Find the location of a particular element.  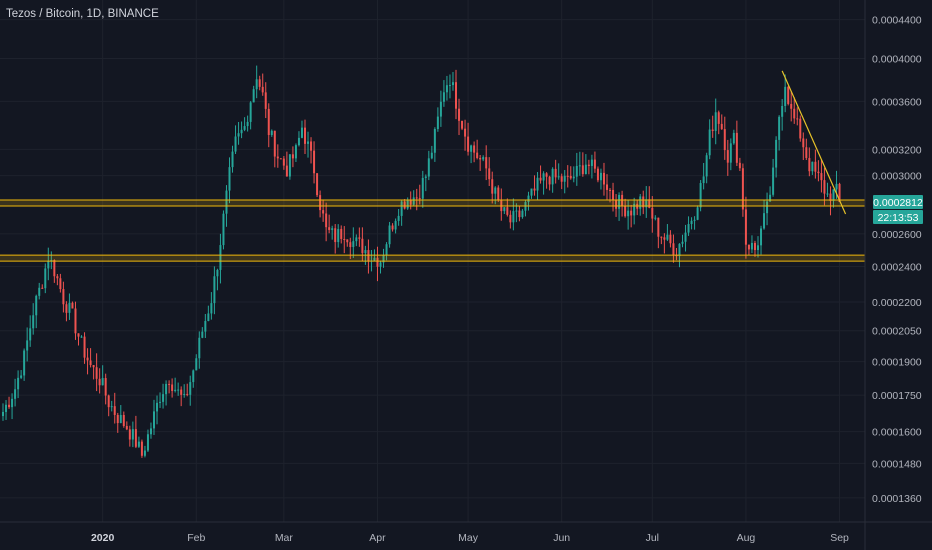

y-tick-label: 0.0001600 is located at coordinates (897, 433).